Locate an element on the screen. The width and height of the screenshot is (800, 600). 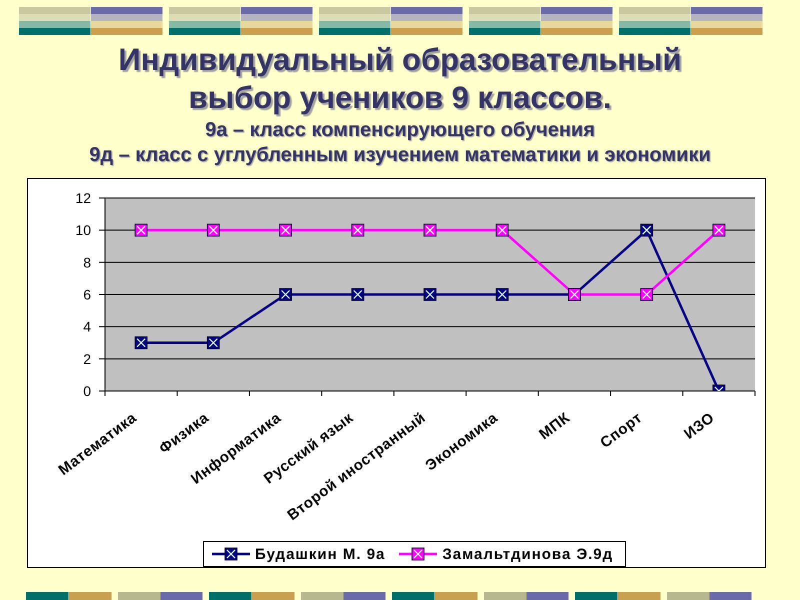
y-tick-label: 0 is located at coordinates (87, 390).